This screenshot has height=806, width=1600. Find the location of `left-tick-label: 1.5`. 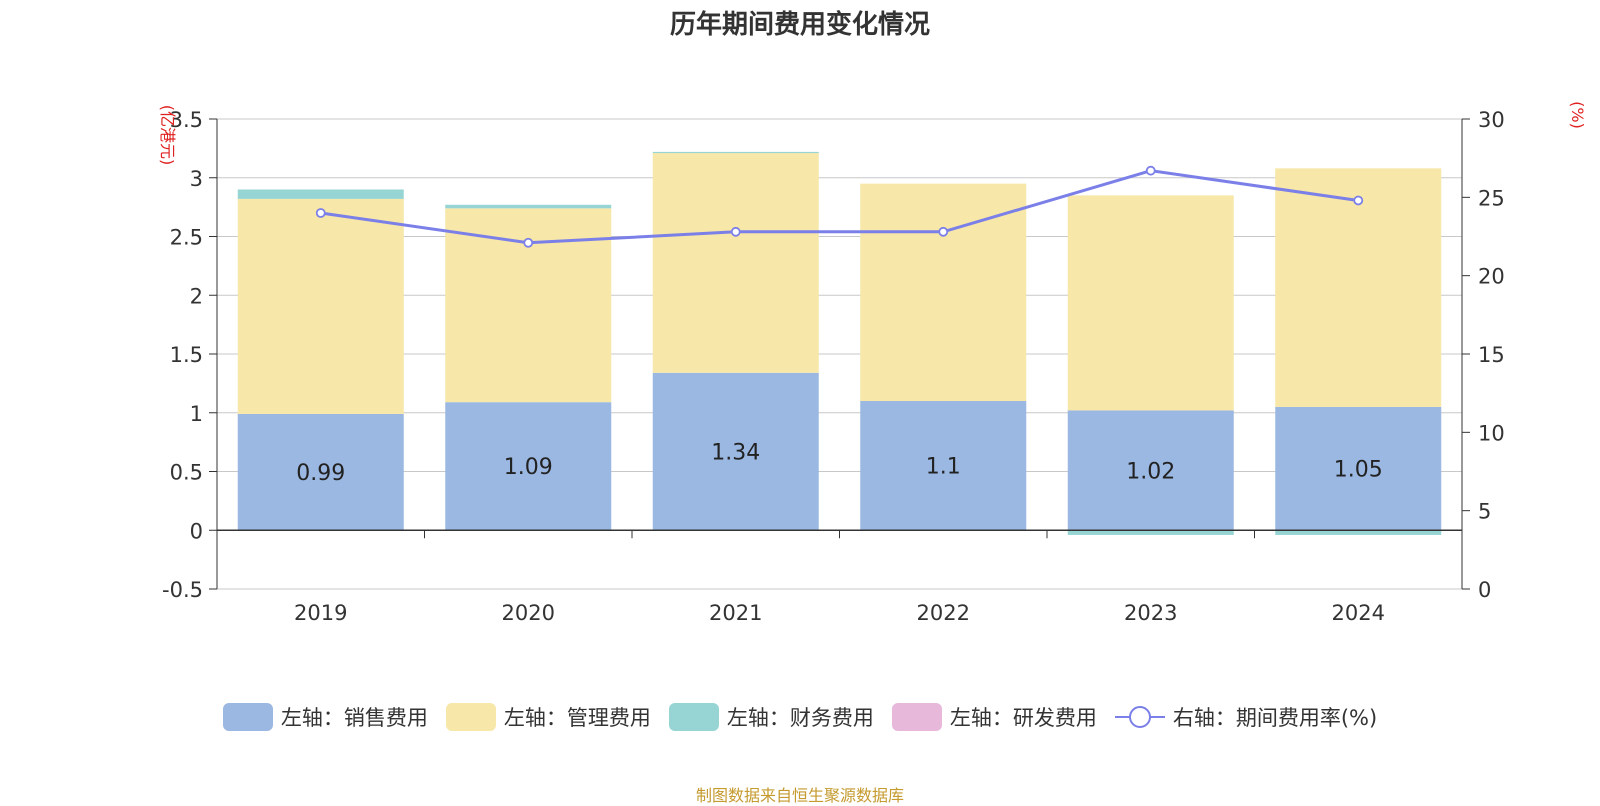

left-tick-label: 1.5 is located at coordinates (186, 355).